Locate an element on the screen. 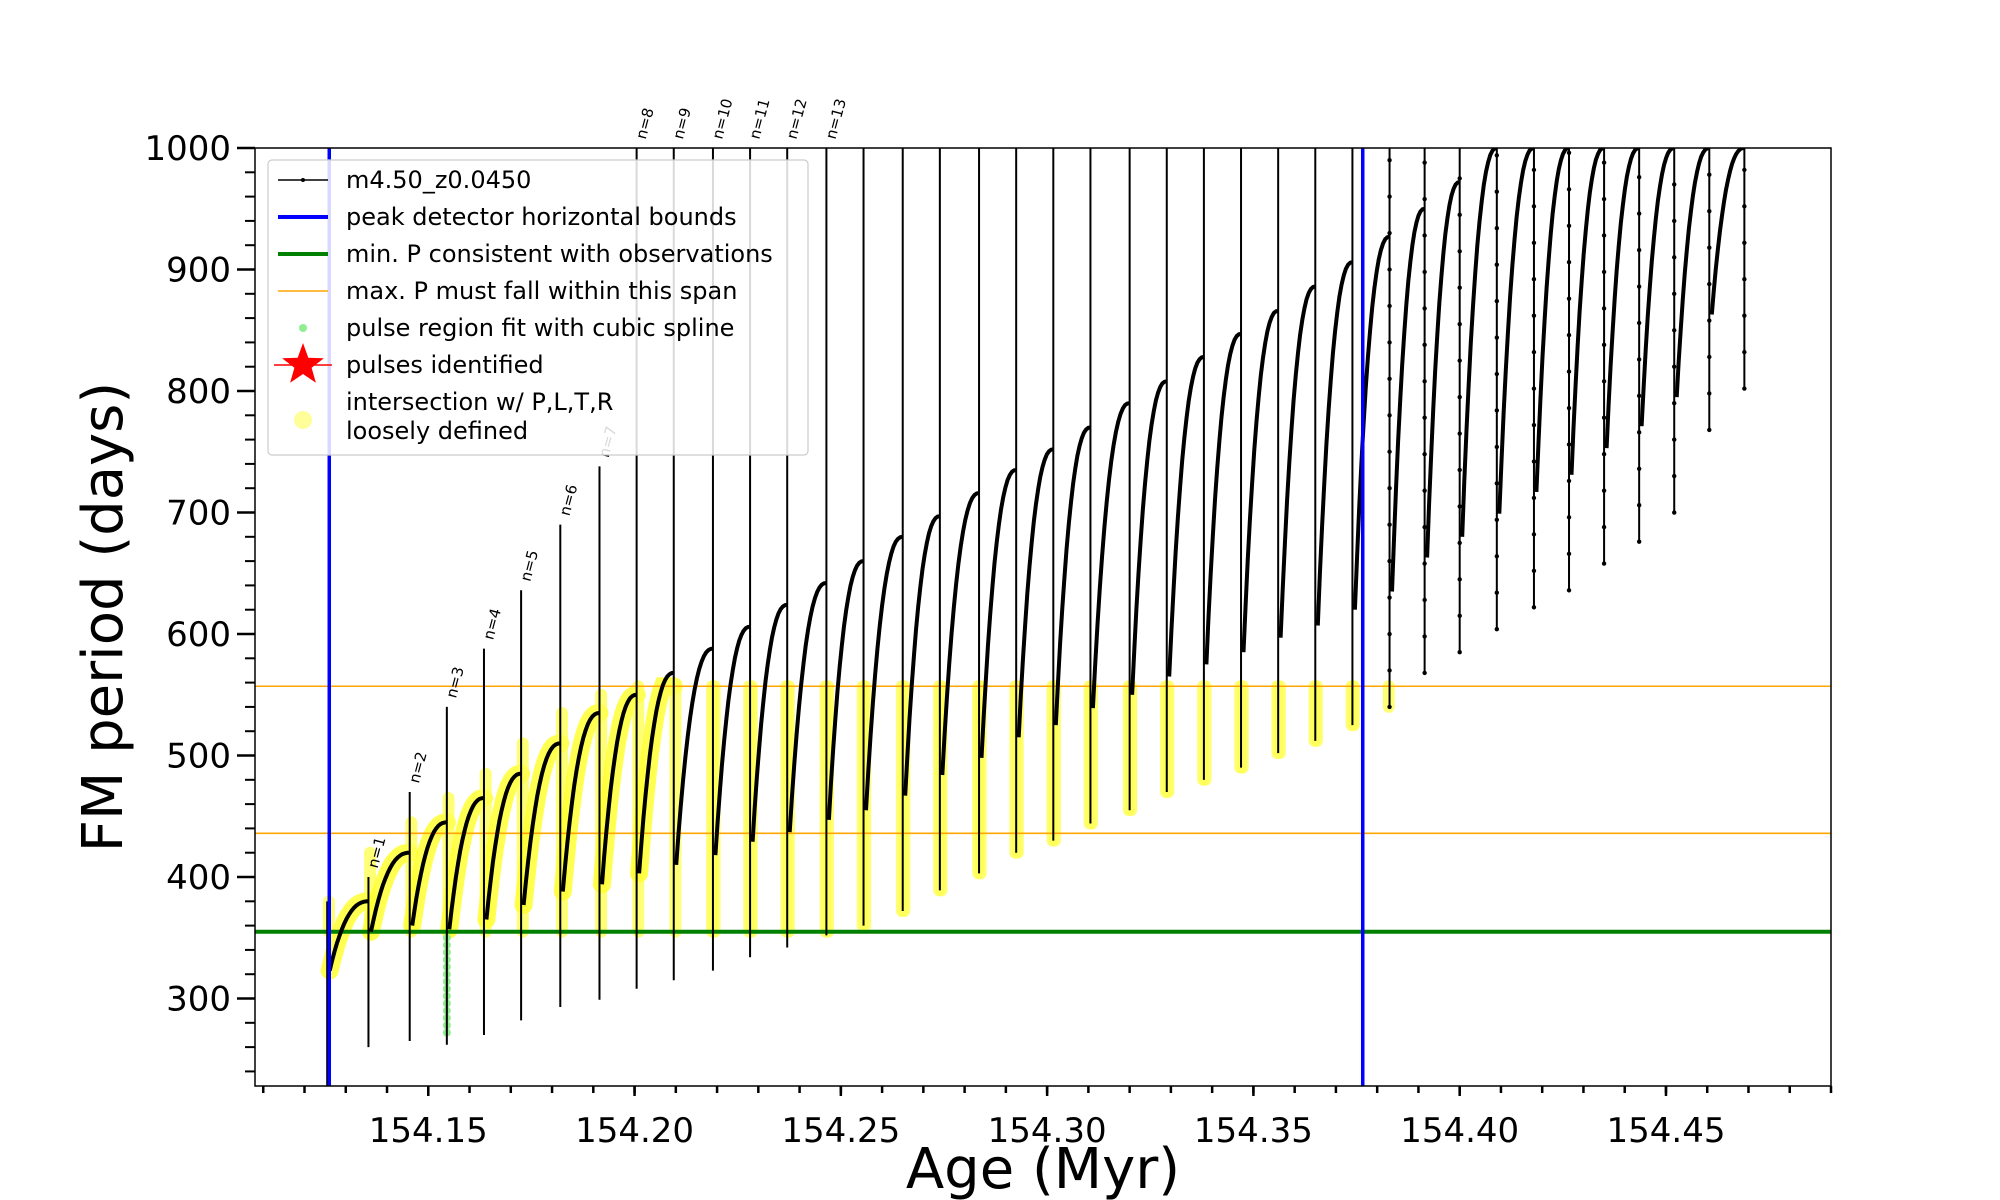  y-tick-label: 800 is located at coordinates (198, 392).